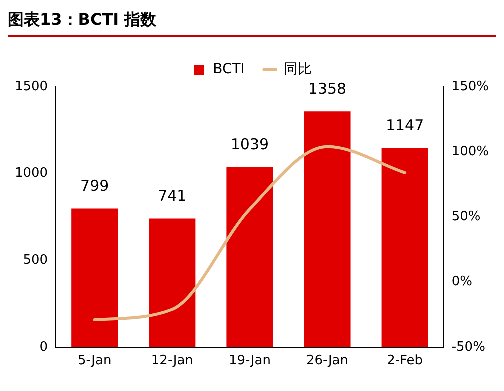 The height and width of the screenshot is (391, 504). Describe the element at coordinates (31, 86) in the screenshot. I see `y-tick-label: 1500` at that location.